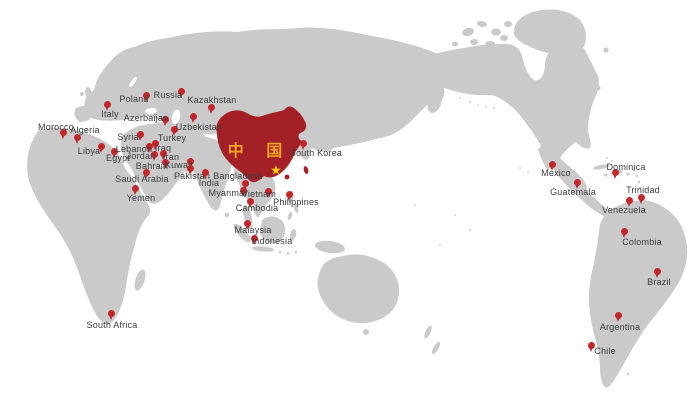  Describe the element at coordinates (211, 108) in the screenshot. I see `map-pin-icon-kazakhstan` at that location.